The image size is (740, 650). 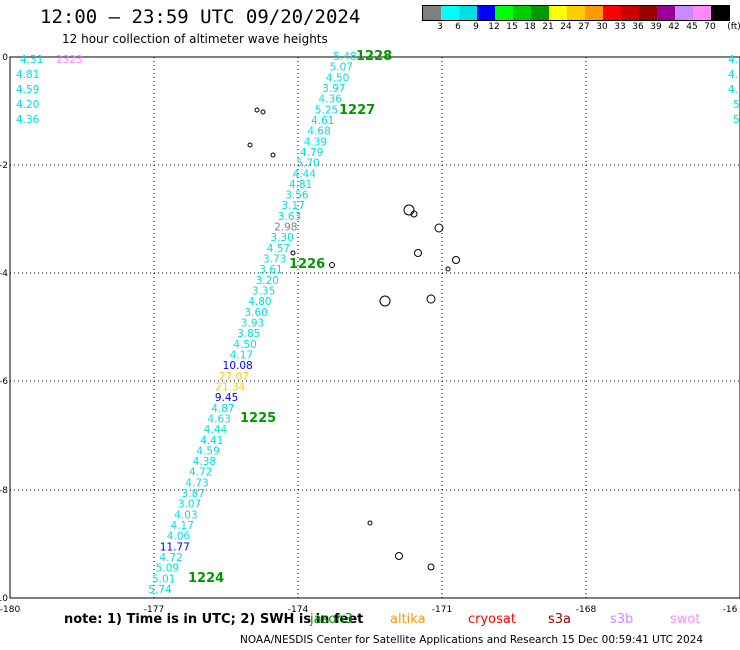 What do you see at coordinates (248, 334) in the screenshot?
I see `track-wave-height: 3.85` at bounding box center [248, 334].